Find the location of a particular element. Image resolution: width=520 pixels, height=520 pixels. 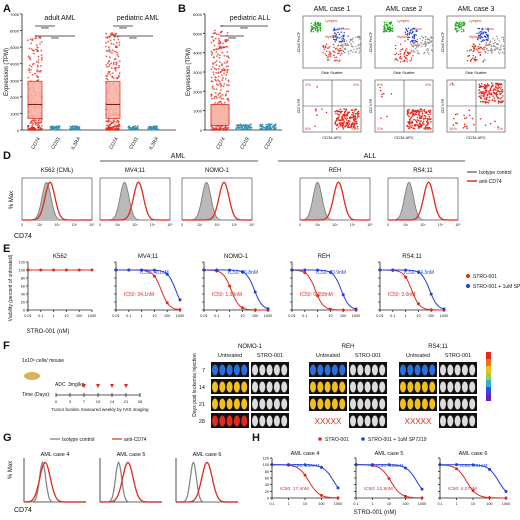

panel-d-ylabel: % Max is located at coordinates (12, 200).